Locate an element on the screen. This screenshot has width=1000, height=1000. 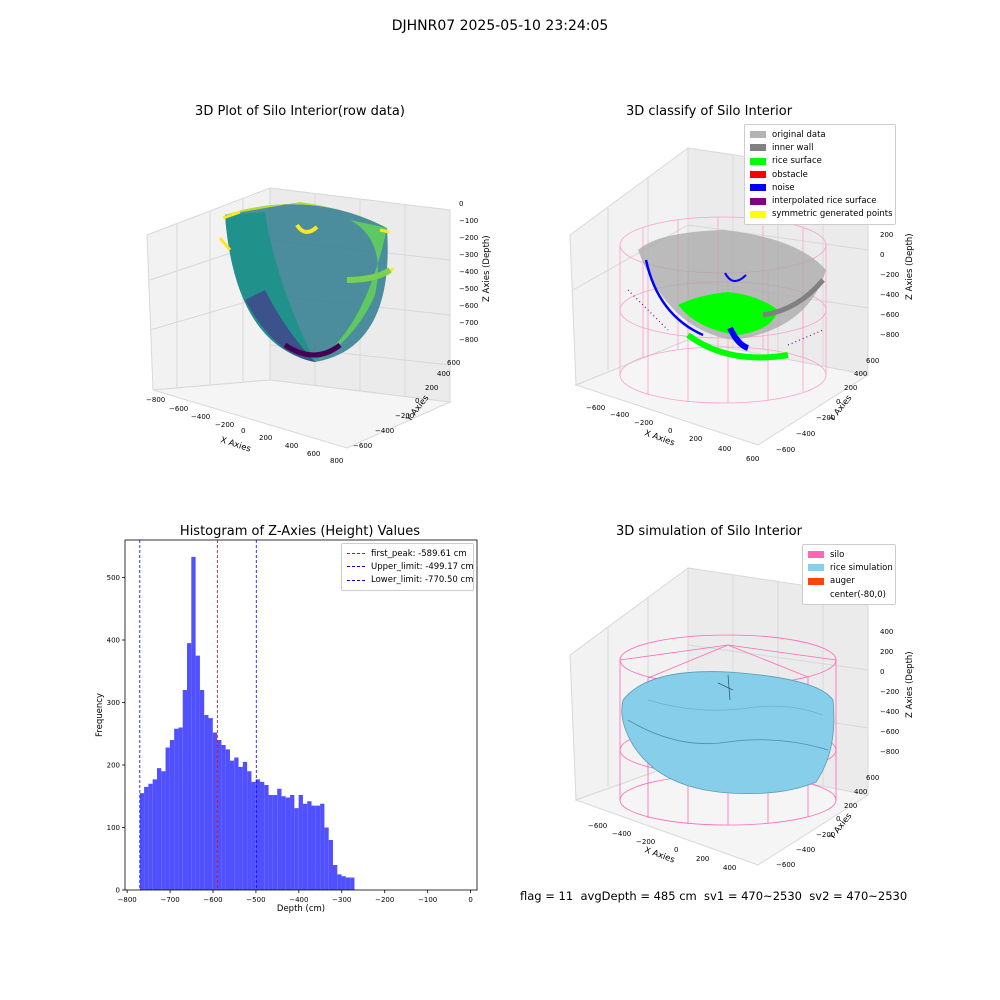
x-tick-label: −800 is located at coordinates (127, 900).